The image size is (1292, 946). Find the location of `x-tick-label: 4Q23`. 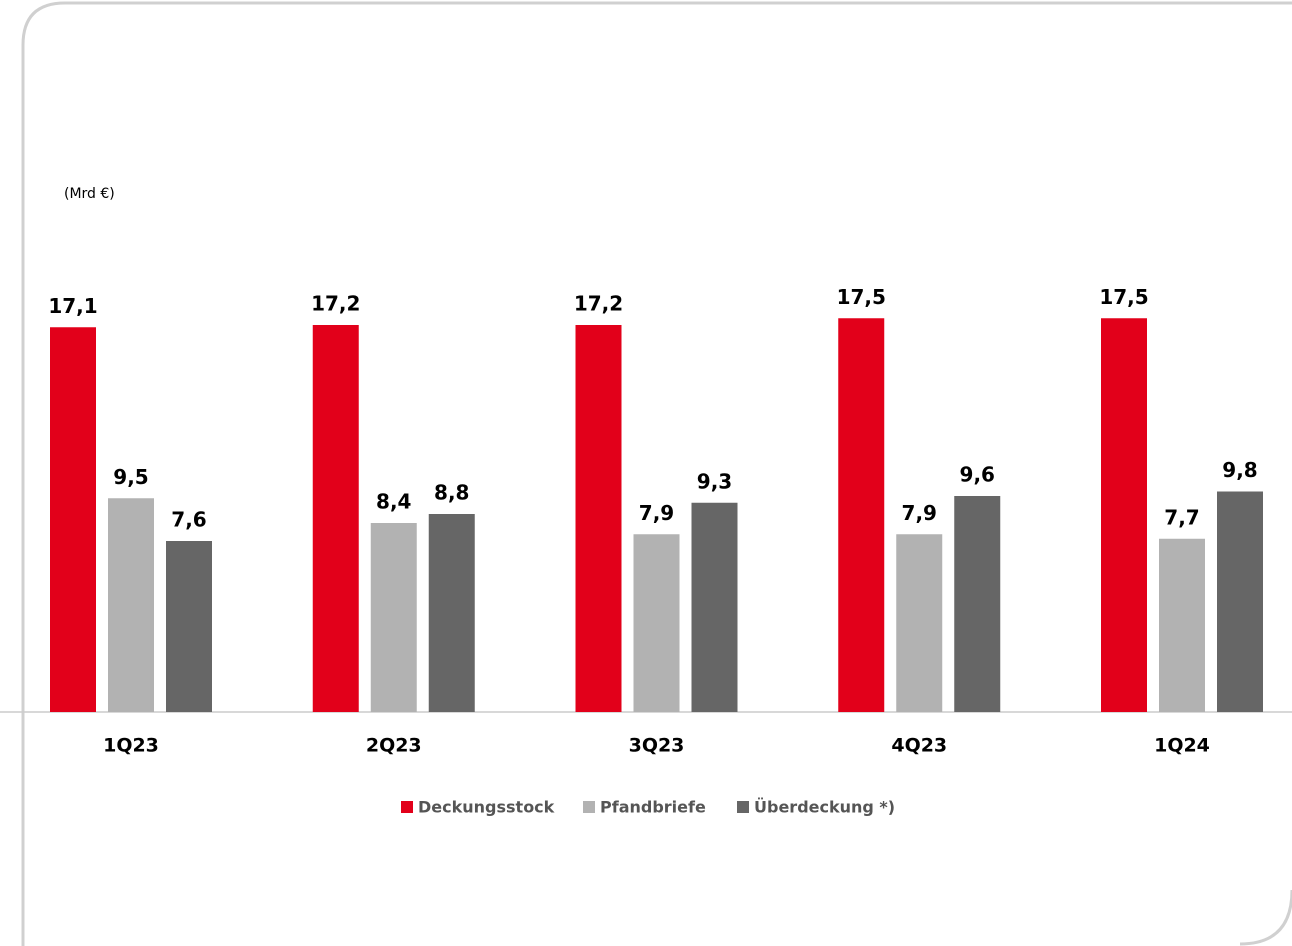

x-tick-label: 4Q23 is located at coordinates (919, 746).